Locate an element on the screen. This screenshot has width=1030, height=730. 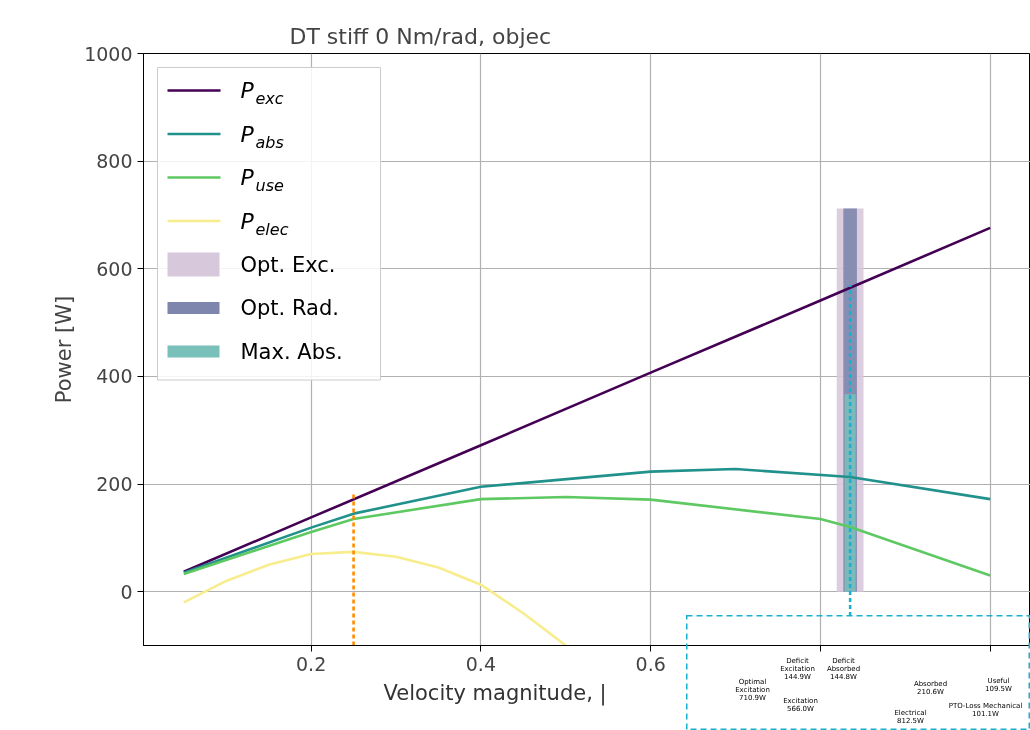
y-tick-label: 600 is located at coordinates (114, 268).